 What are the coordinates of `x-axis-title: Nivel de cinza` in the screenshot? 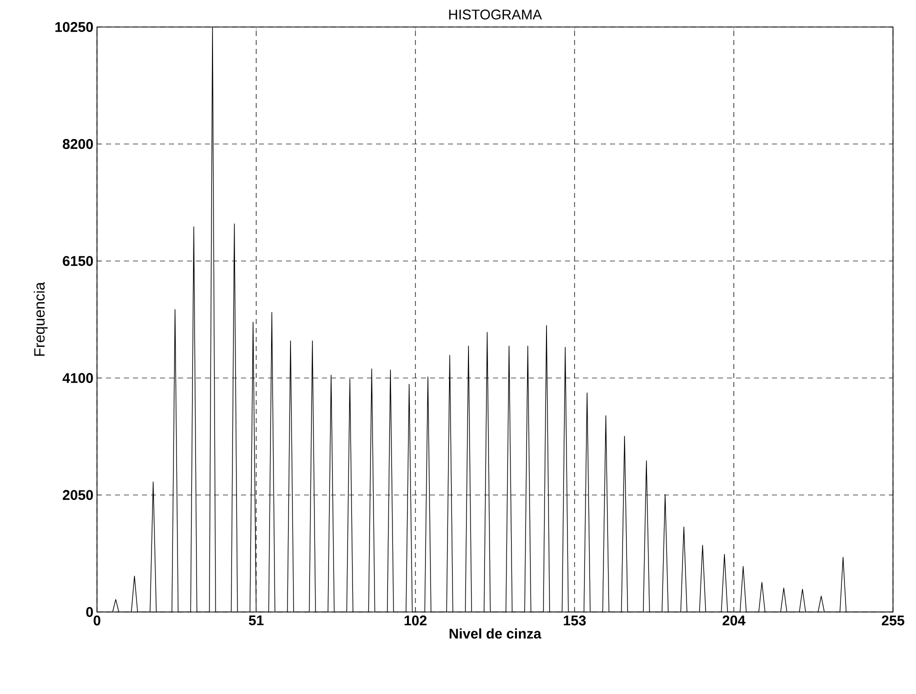 It's located at (496, 633).